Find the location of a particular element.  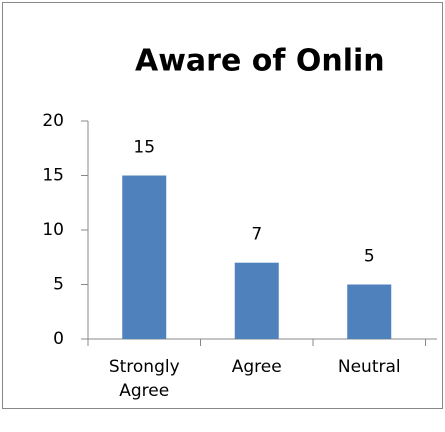

y-tick-label: 0 is located at coordinates (58, 339).